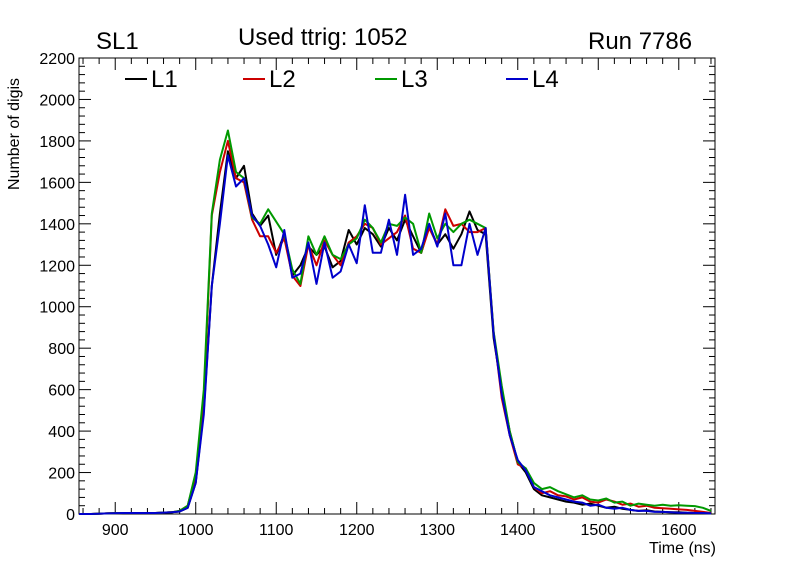 The height and width of the screenshot is (572, 796). I want to click on x-tick-label: 1400, so click(518, 530).